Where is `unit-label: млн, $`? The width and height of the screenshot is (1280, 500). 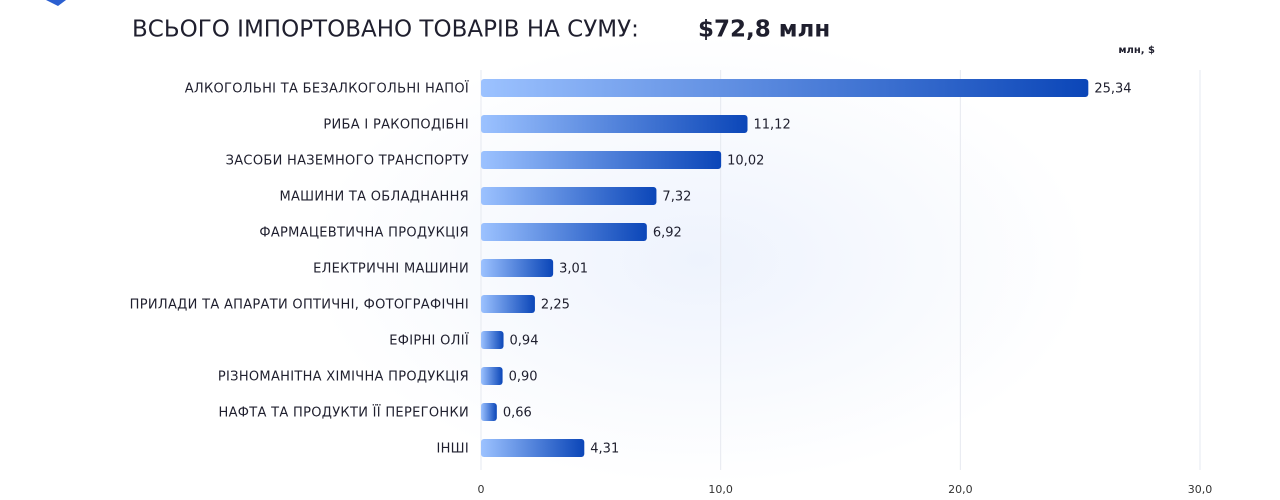
unit-label: млн, $ is located at coordinates (1136, 50).